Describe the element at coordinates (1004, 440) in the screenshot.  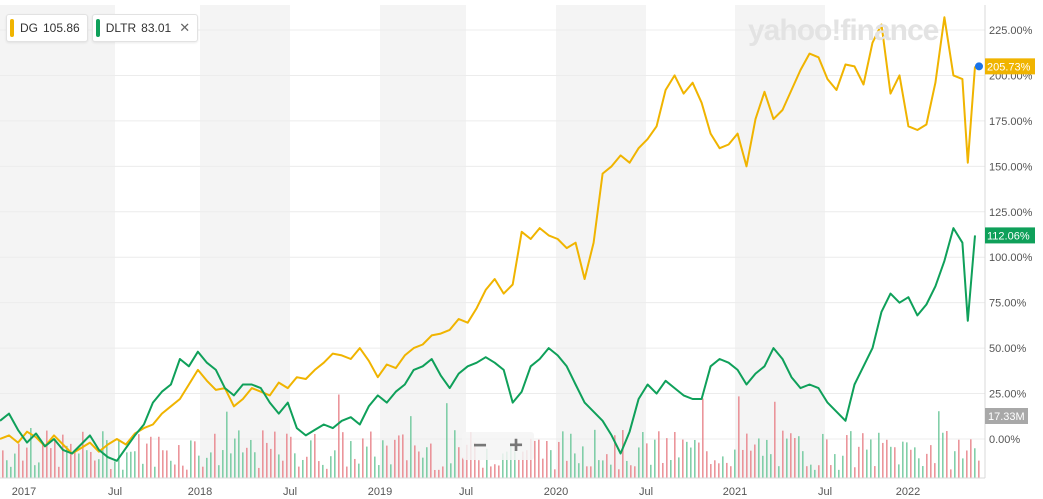
I see `y-tick-label: 0.00%` at that location.